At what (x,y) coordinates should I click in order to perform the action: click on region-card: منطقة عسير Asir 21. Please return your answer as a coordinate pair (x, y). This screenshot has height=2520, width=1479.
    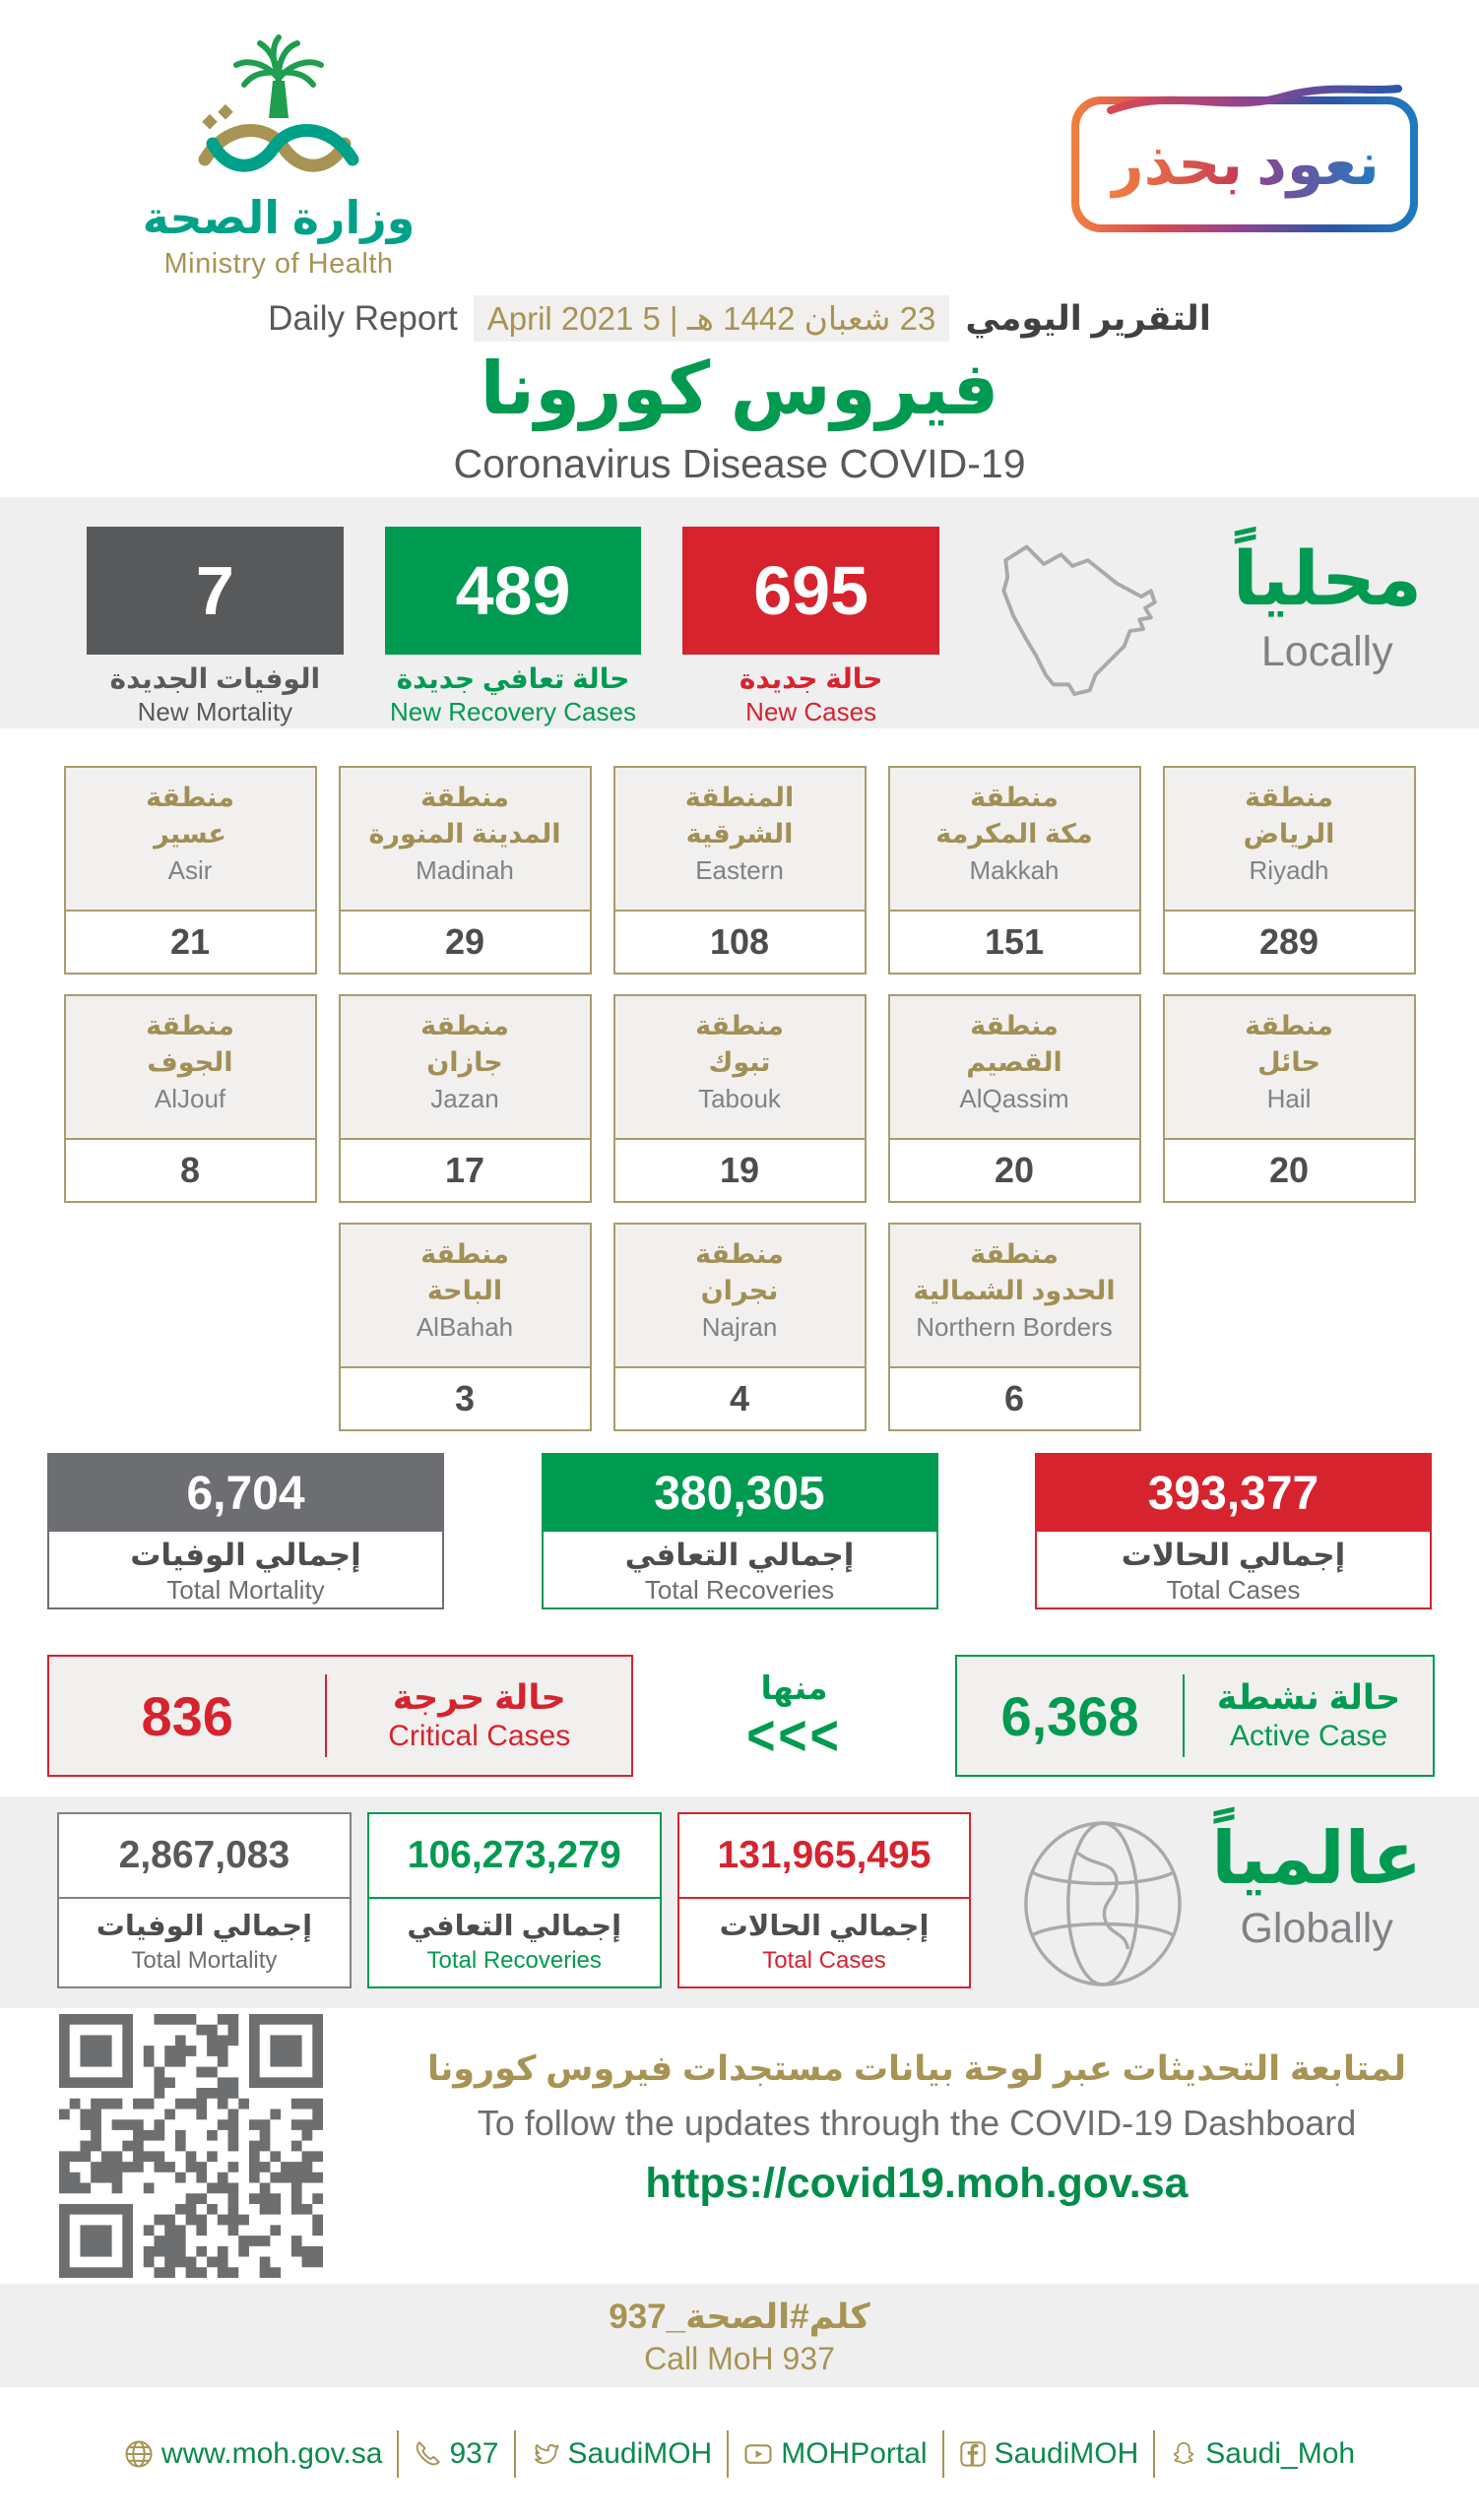
    Looking at the image, I should click on (190, 870).